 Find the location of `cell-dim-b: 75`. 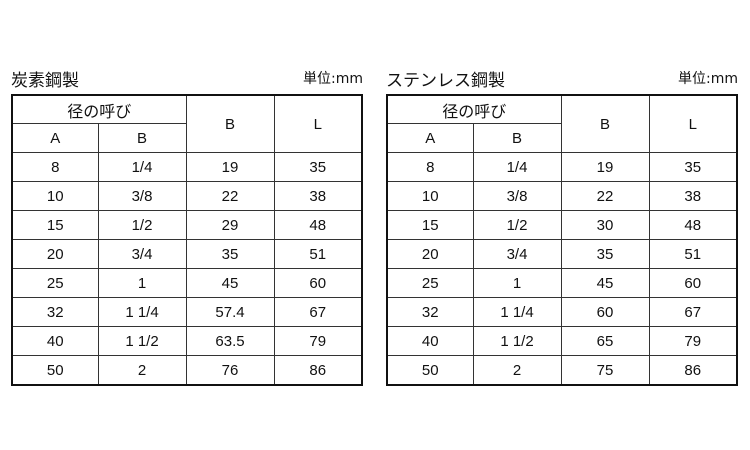

cell-dim-b: 75 is located at coordinates (605, 370).